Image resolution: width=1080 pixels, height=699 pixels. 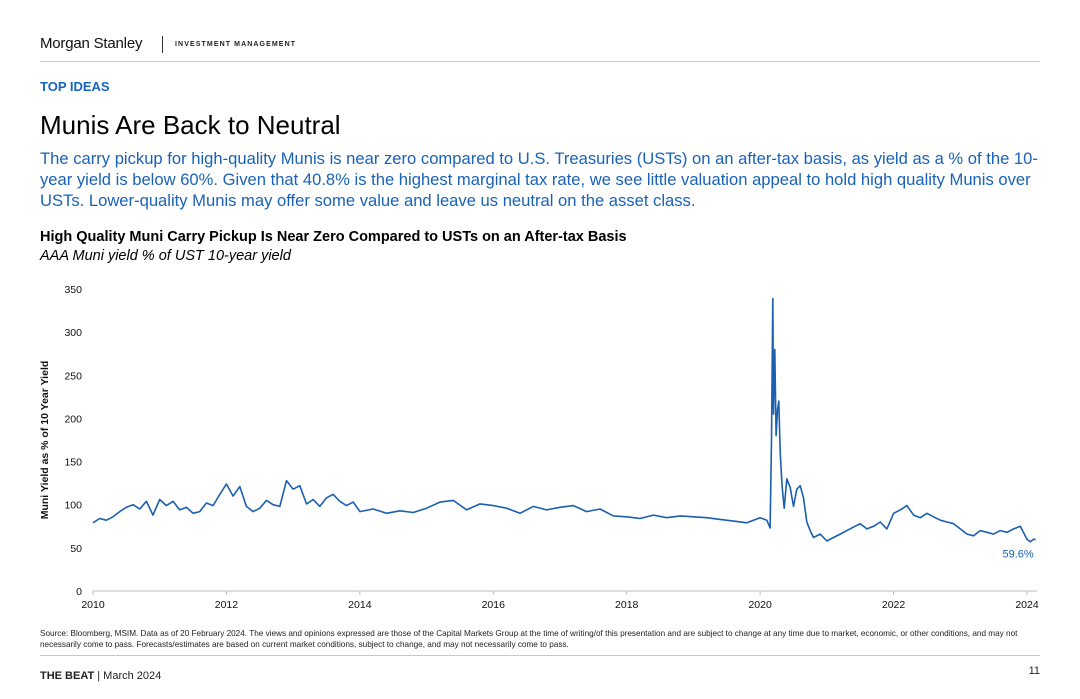 What do you see at coordinates (79, 592) in the screenshot?
I see `y-tick-label: 0` at bounding box center [79, 592].